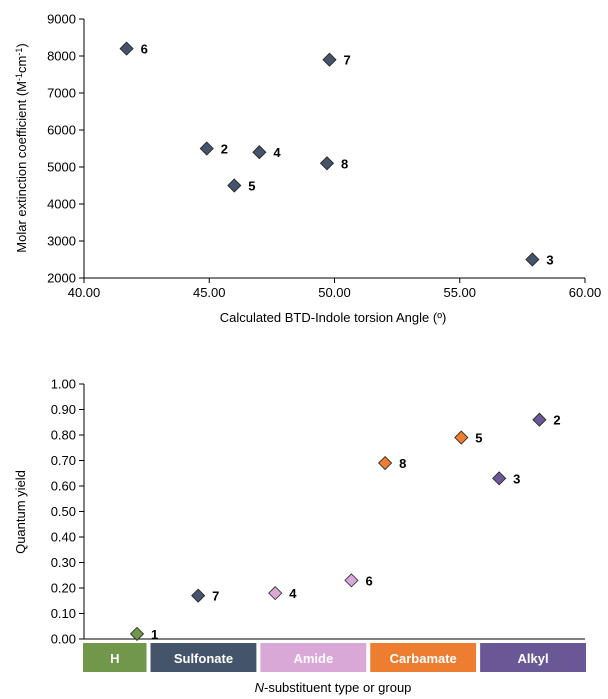  Describe the element at coordinates (293, 593) in the screenshot. I see `chart2-data-label: 4` at that location.